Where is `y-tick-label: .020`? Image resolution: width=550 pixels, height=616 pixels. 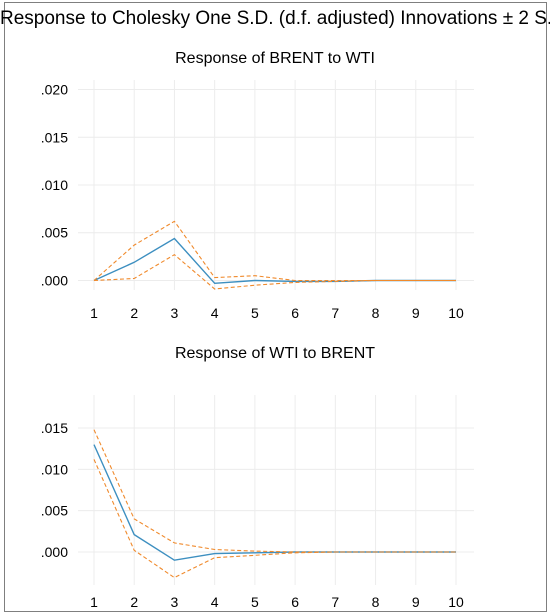
y-tick-label: .020 is located at coordinates (54, 90).